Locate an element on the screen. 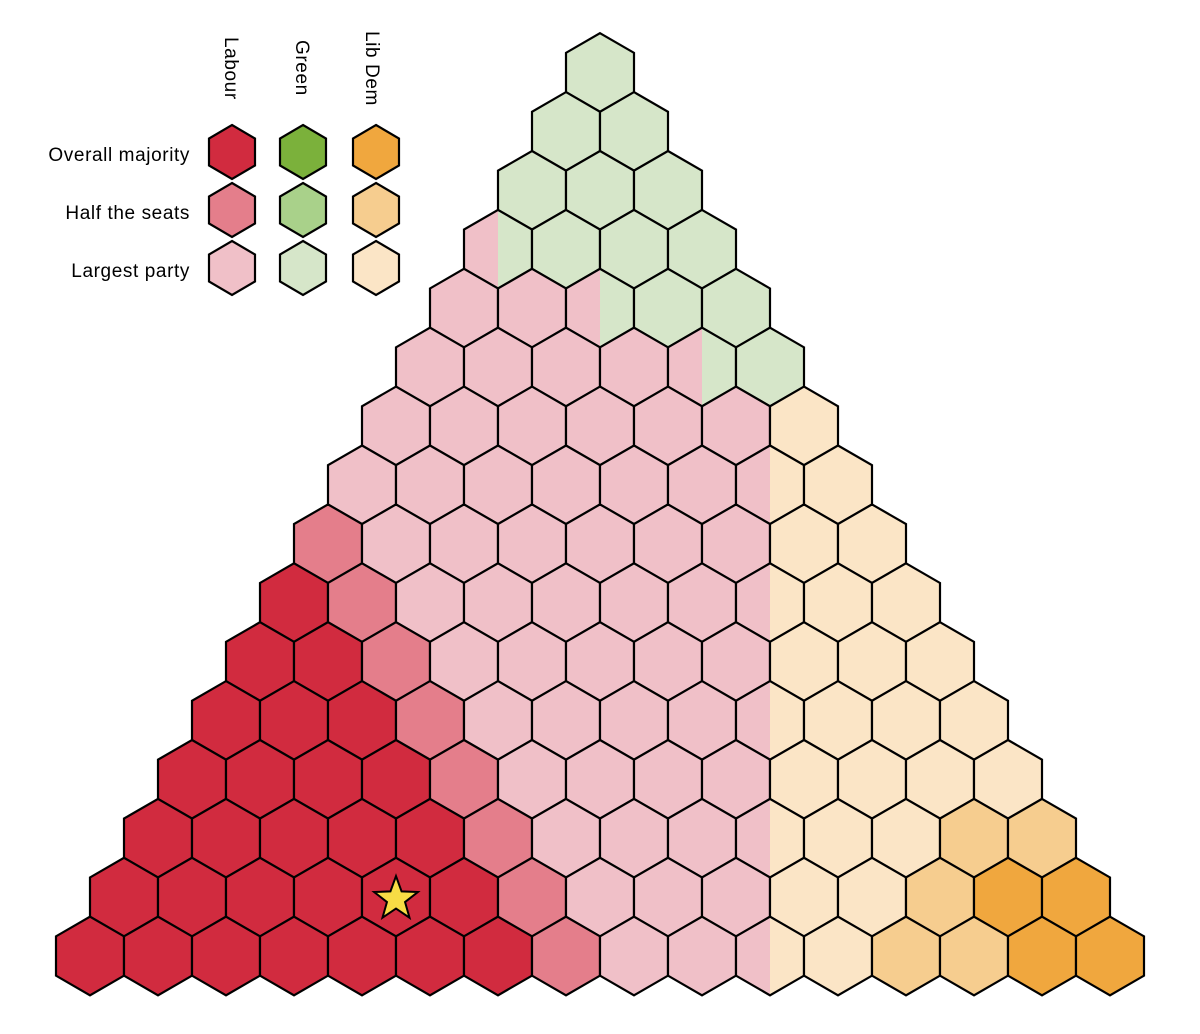 Image resolution: width=1200 pixels, height=1034 pixels. star-marker-layer is located at coordinates (396, 897).